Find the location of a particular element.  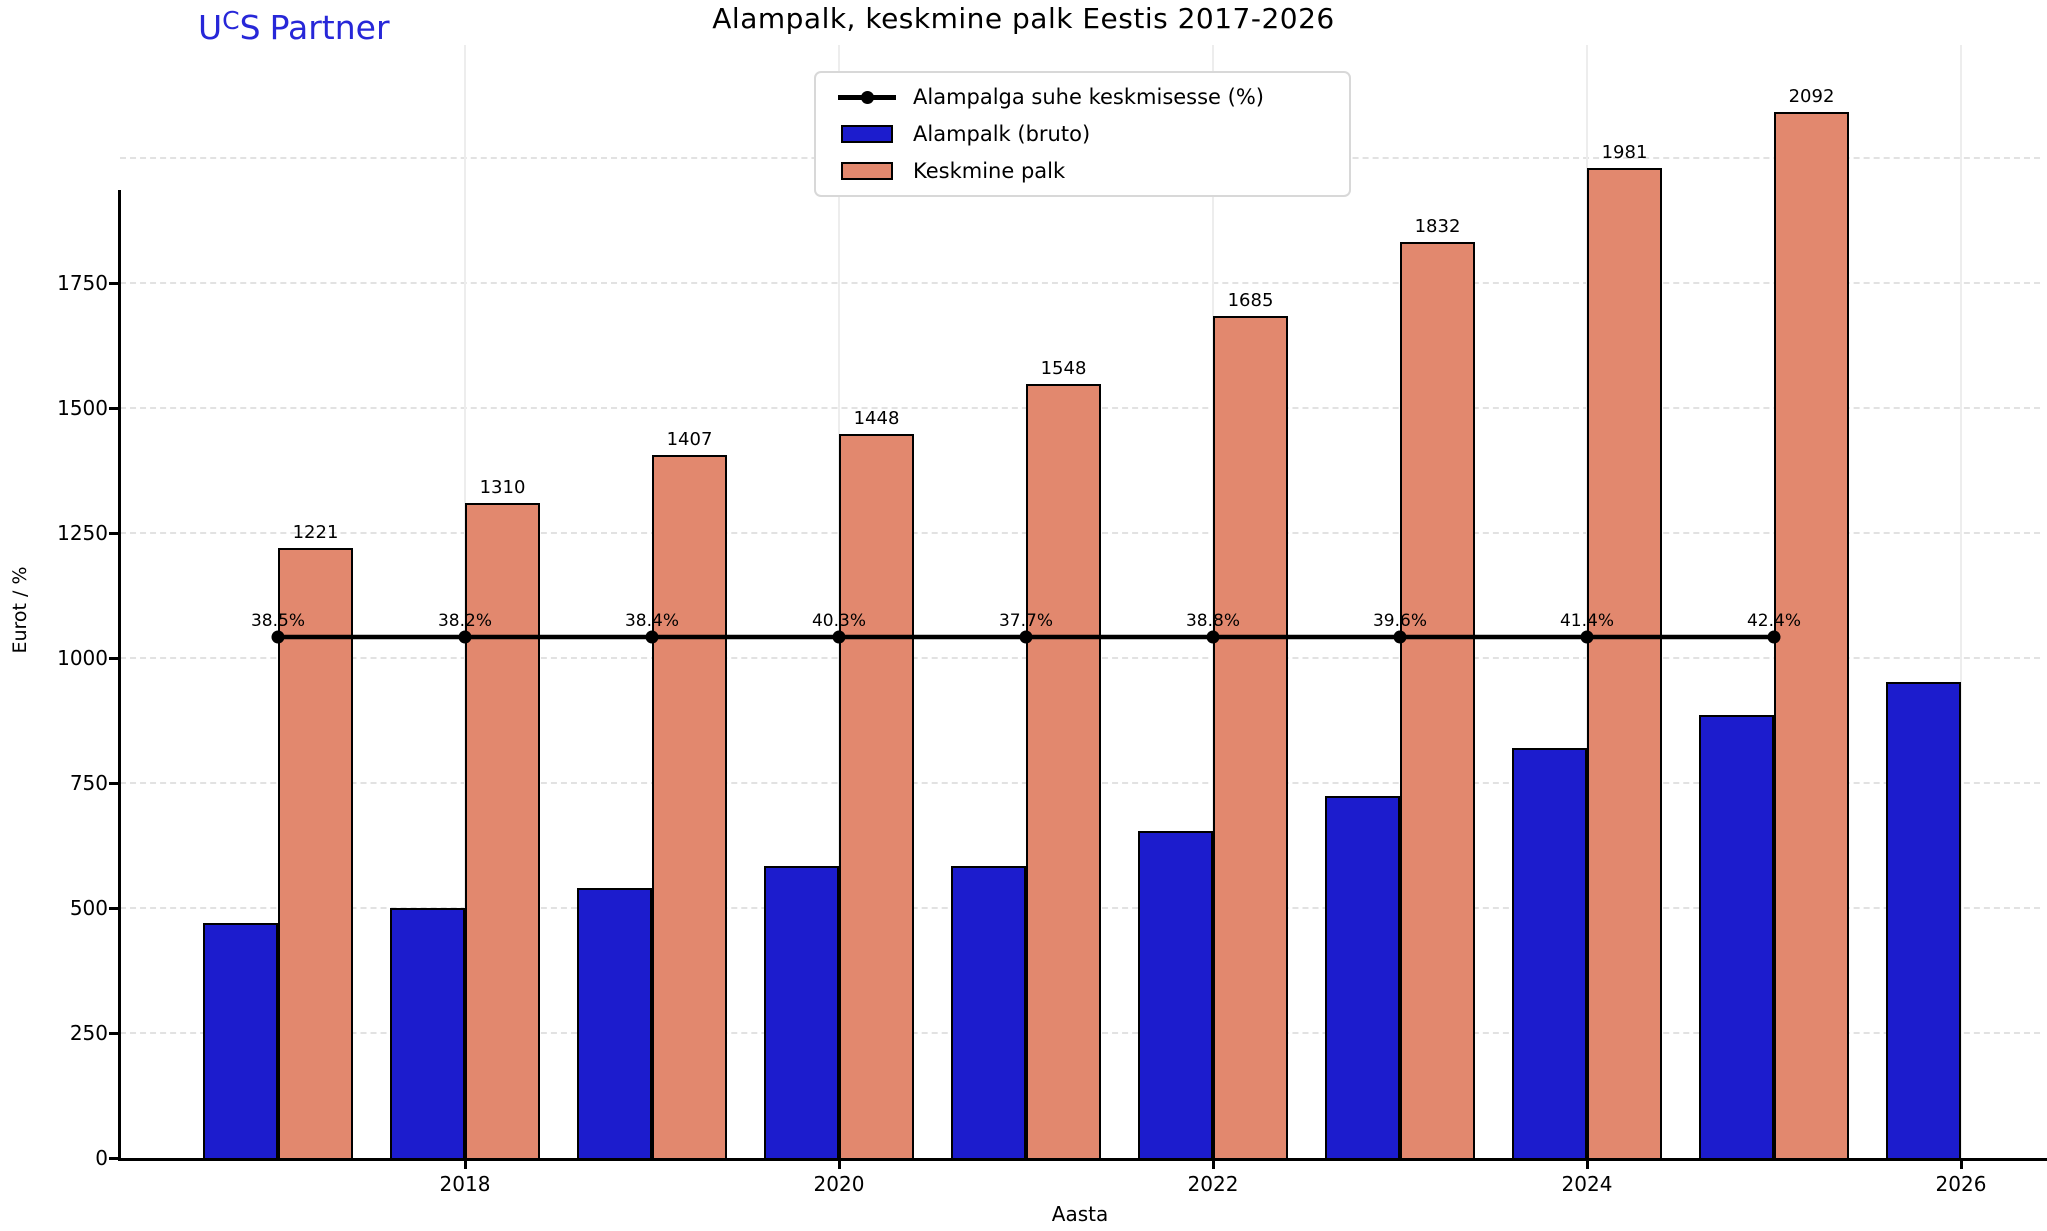

ratio-label-2021: 37.7% is located at coordinates (1025, 621).